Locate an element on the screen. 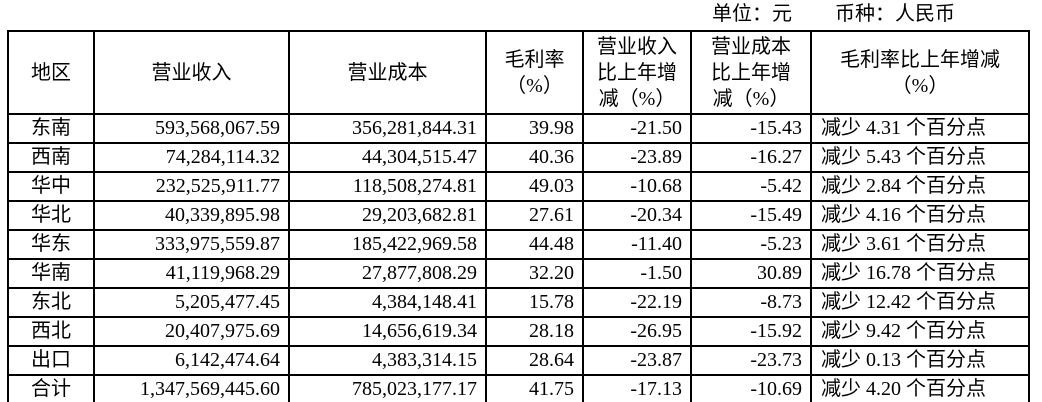  unit-label: 单位：元 is located at coordinates (752, 14).